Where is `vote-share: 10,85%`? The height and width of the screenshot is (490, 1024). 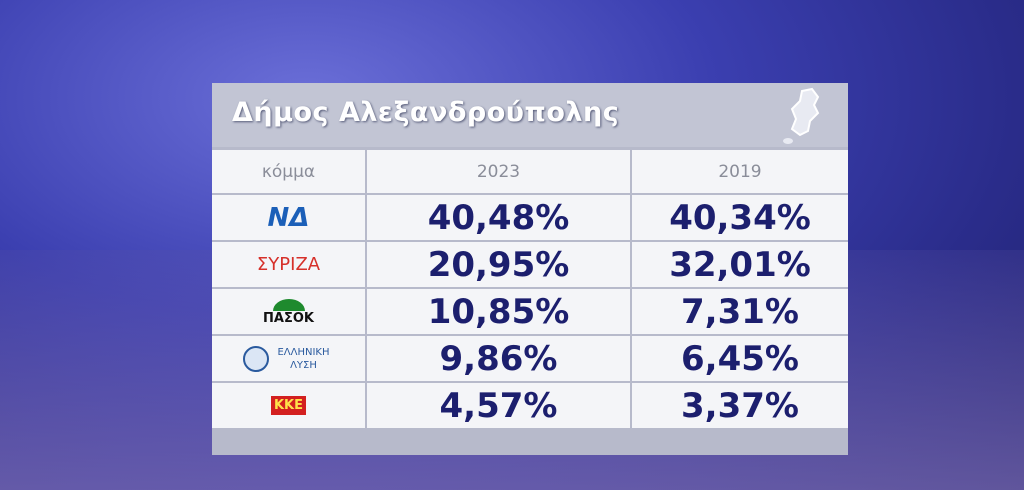
vote-share: 10,85% is located at coordinates (498, 311).